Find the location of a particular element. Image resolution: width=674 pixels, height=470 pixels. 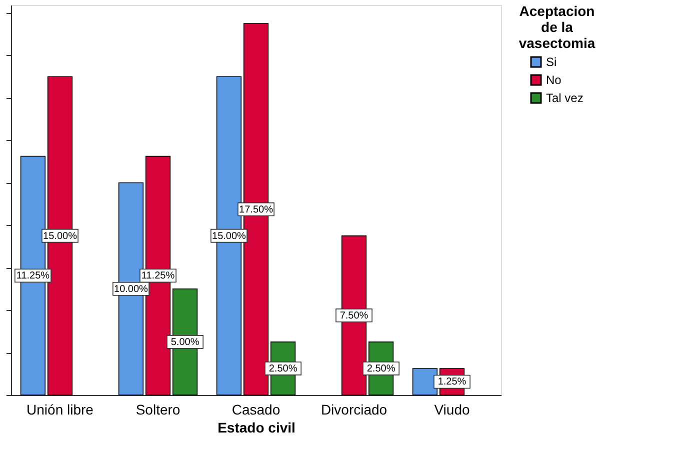

x-tick-label: Casado is located at coordinates (256, 410).